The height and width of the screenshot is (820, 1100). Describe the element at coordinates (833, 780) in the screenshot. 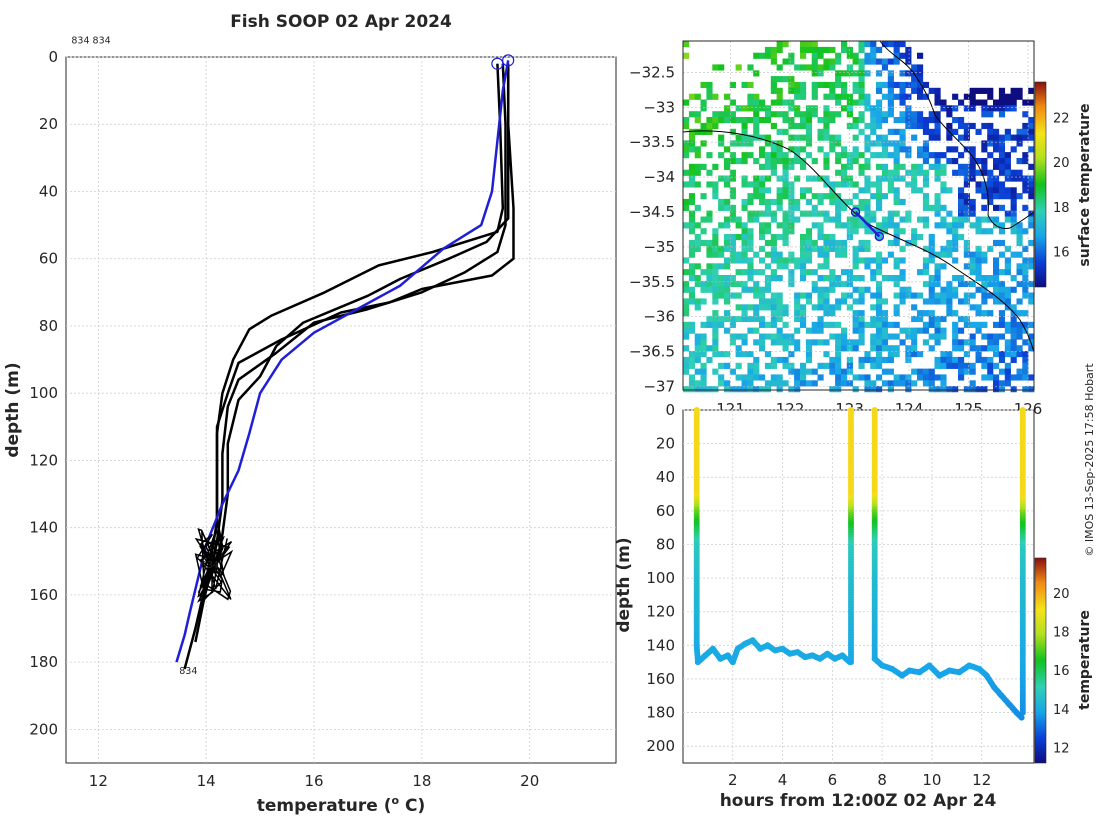

I see `timeseries-x-tick-label: 6` at that location.